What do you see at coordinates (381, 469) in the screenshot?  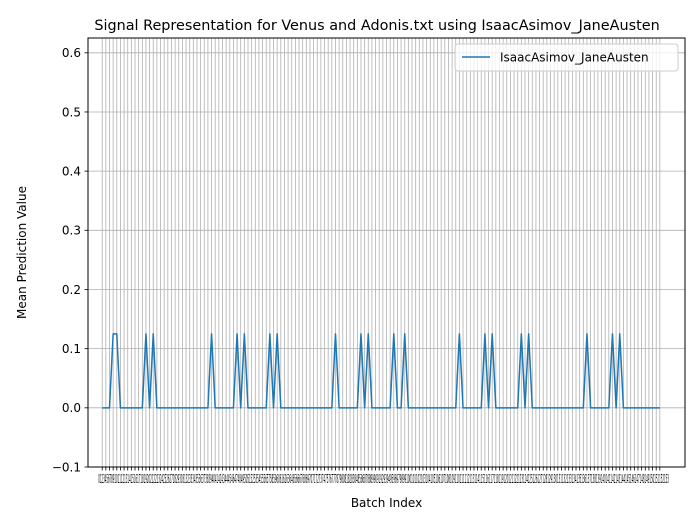 I see `x-axis-ticks` at bounding box center [381, 469].